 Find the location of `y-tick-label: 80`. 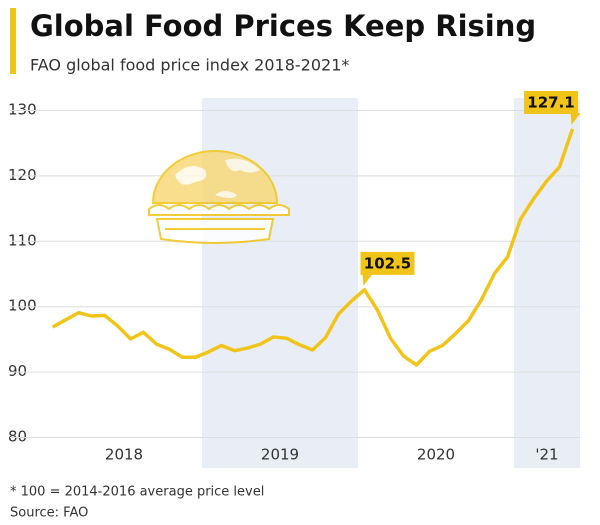

y-tick-label: 80 is located at coordinates (17, 437).